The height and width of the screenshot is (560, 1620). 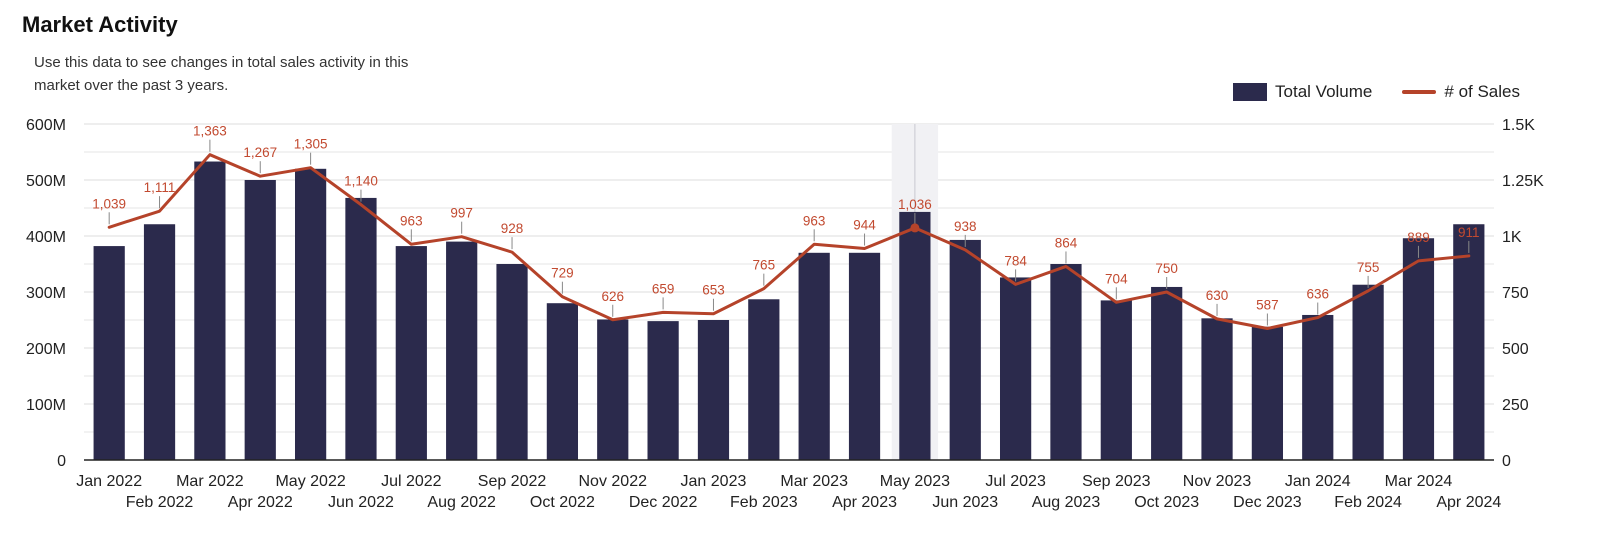 I want to click on x-axis-tick-label: Feb 2024, so click(x=1368, y=502).